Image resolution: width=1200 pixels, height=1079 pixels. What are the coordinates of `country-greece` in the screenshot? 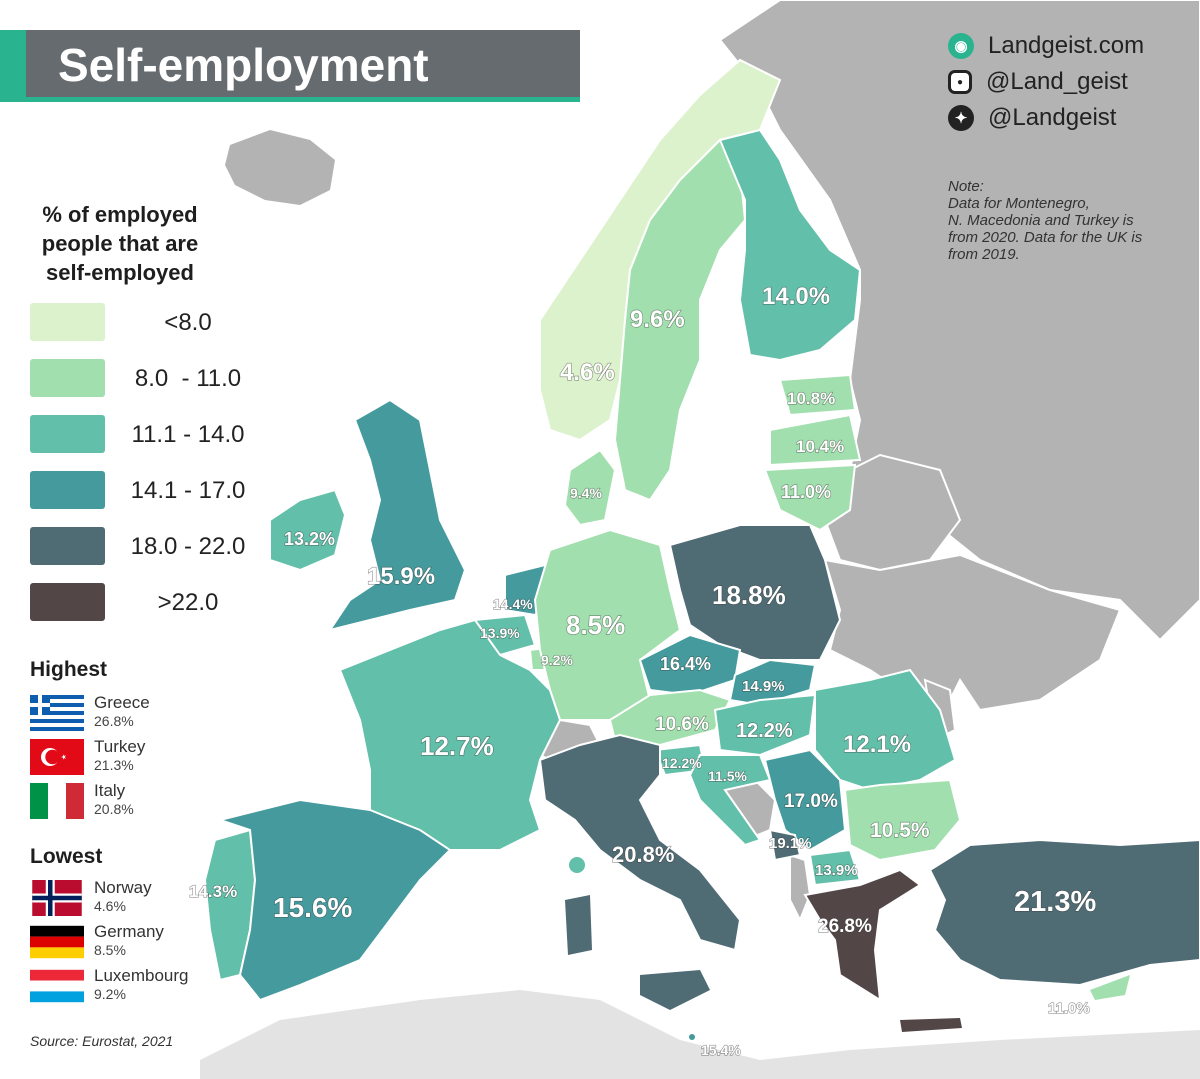 It's located at (862, 935).